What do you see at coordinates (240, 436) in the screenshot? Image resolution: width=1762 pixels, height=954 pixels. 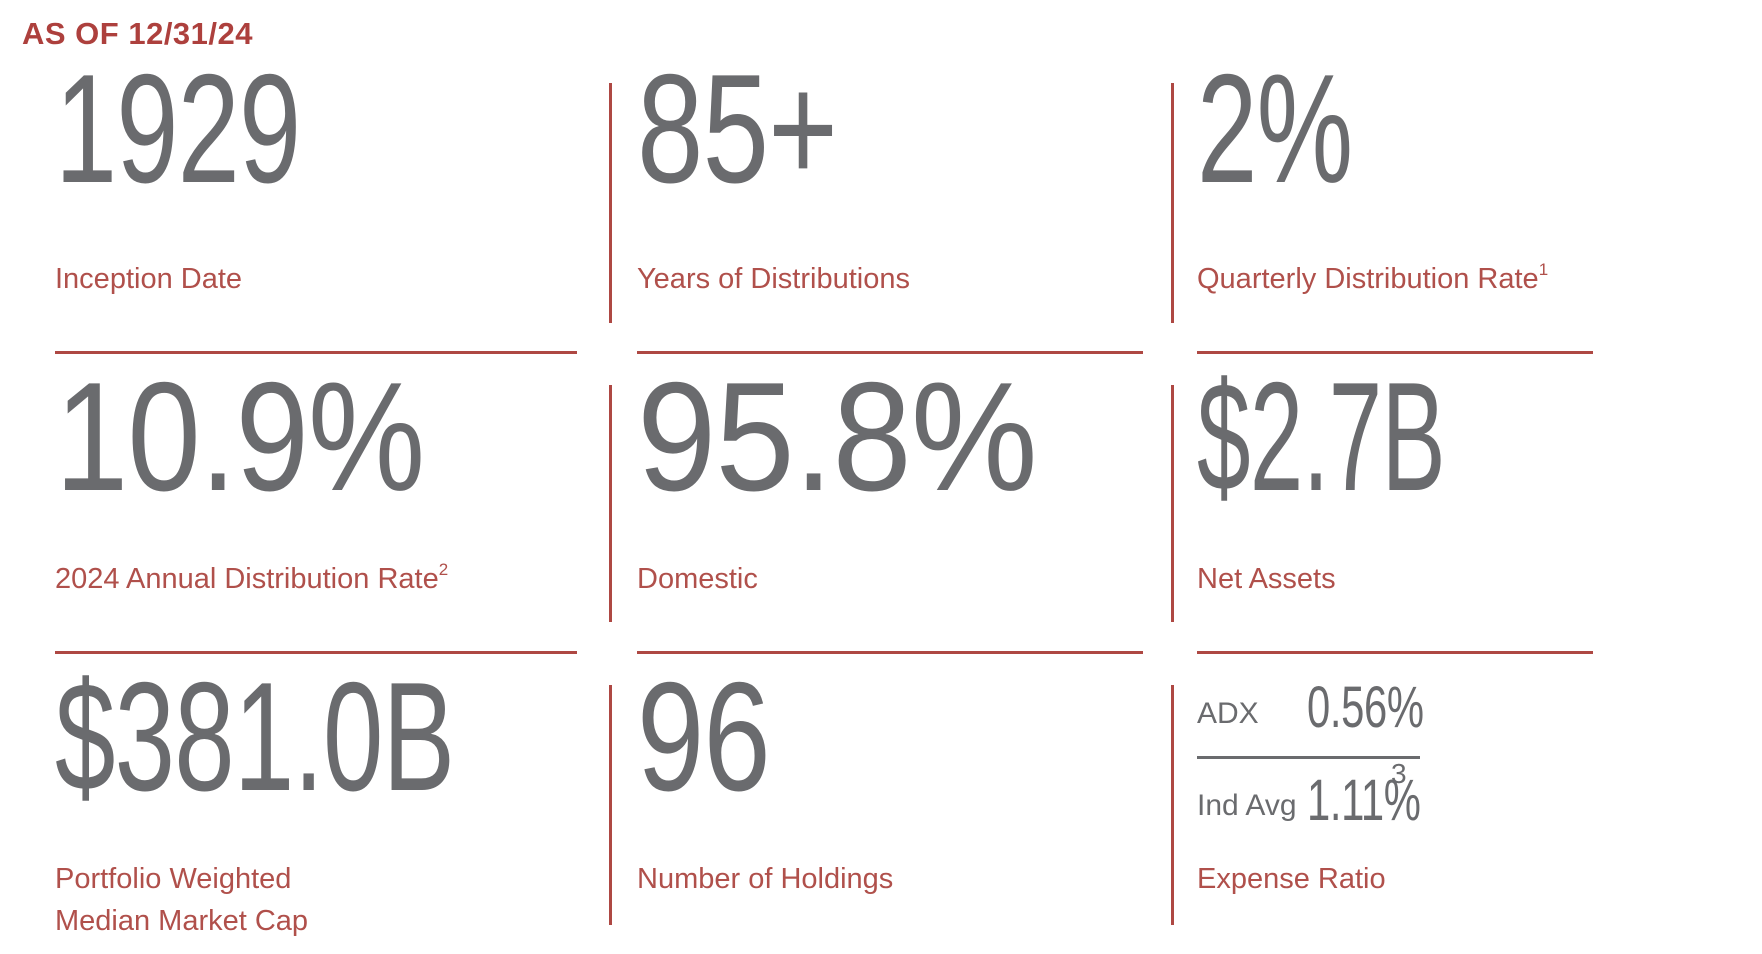 I see `stat-value-annual-distribution-rate: 10.9%` at bounding box center [240, 436].